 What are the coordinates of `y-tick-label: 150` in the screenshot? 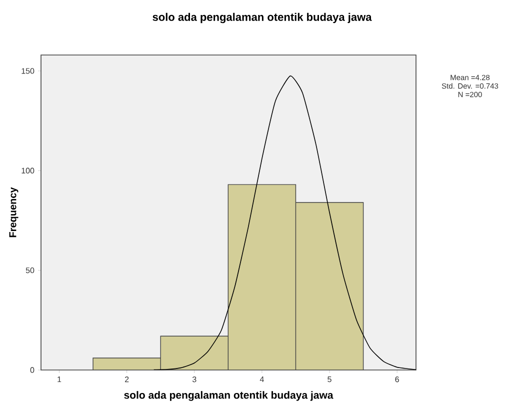 It's located at (28, 71).